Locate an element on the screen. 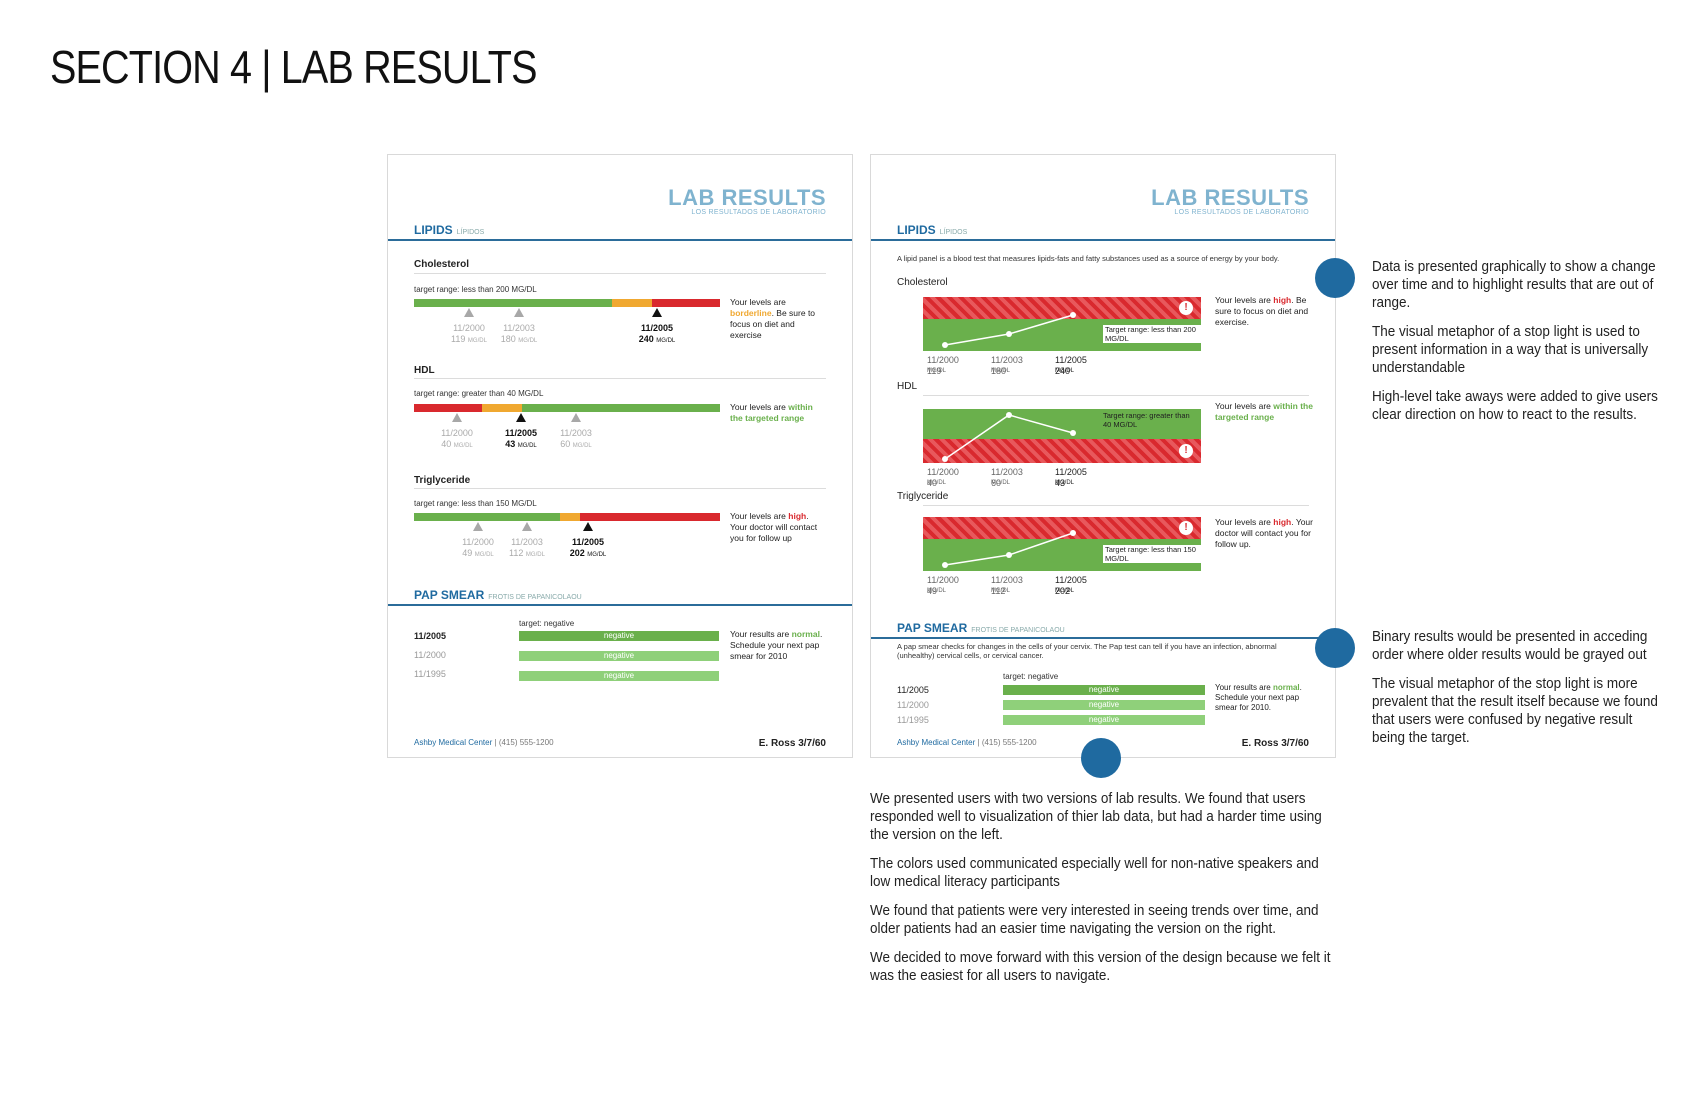 This screenshot has width=1700, height=1100. target-zone is located at coordinates (1062, 424).